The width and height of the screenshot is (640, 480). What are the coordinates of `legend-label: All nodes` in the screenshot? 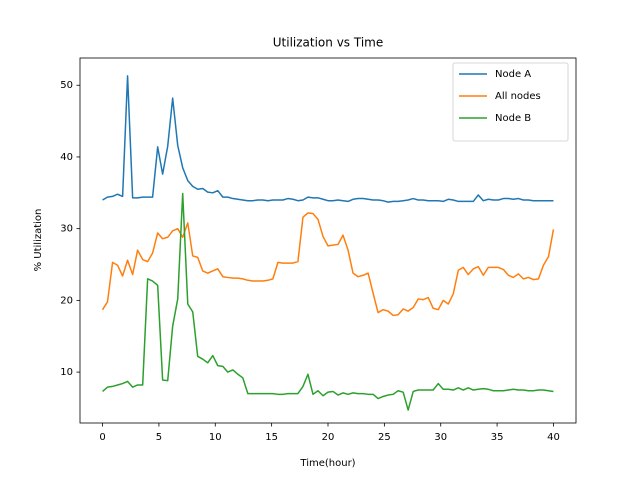 It's located at (518, 96).